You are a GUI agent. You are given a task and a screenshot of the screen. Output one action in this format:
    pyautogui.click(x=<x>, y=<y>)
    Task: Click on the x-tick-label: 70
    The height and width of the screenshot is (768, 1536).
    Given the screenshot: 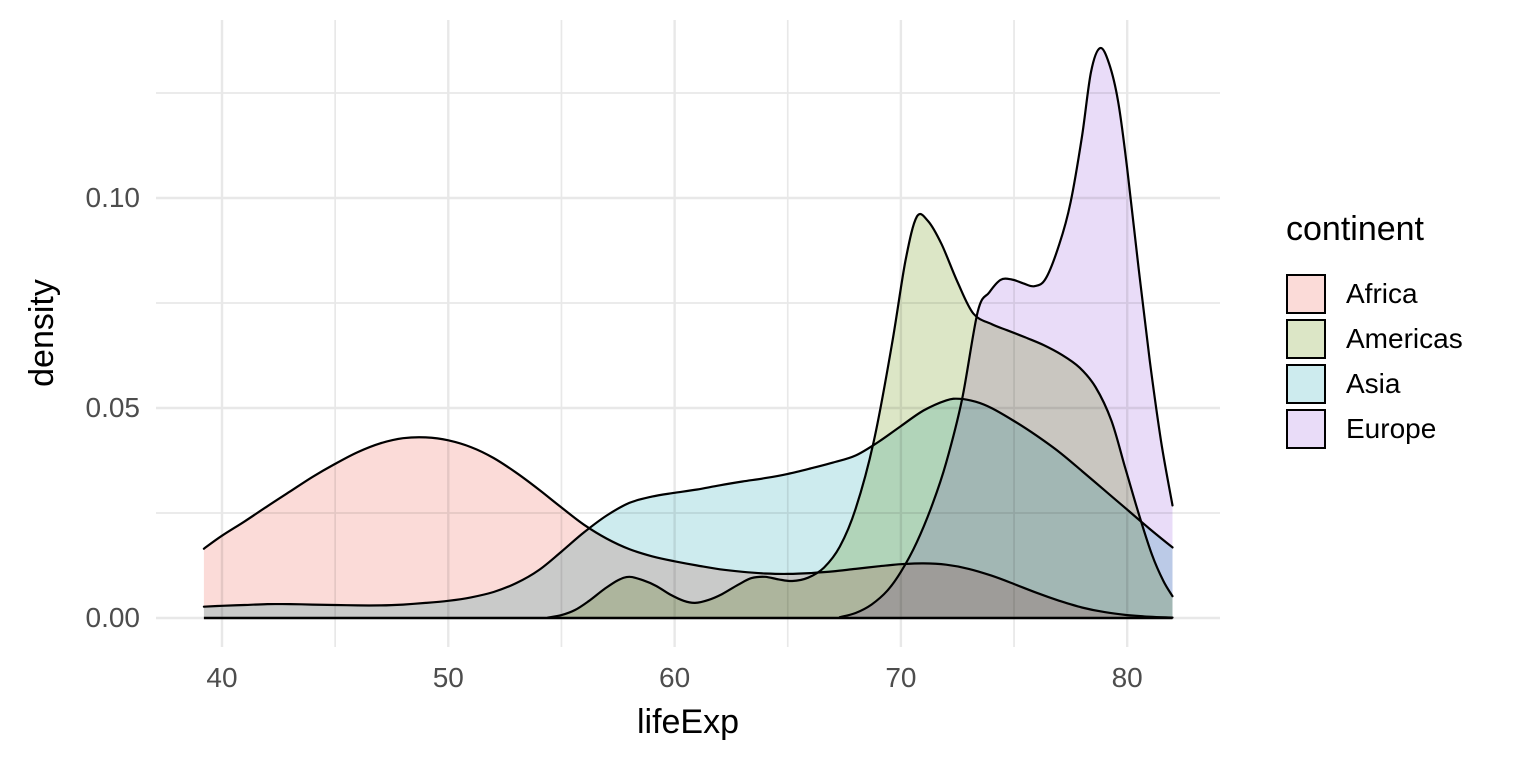 What is the action you would take?
    pyautogui.click(x=901, y=677)
    